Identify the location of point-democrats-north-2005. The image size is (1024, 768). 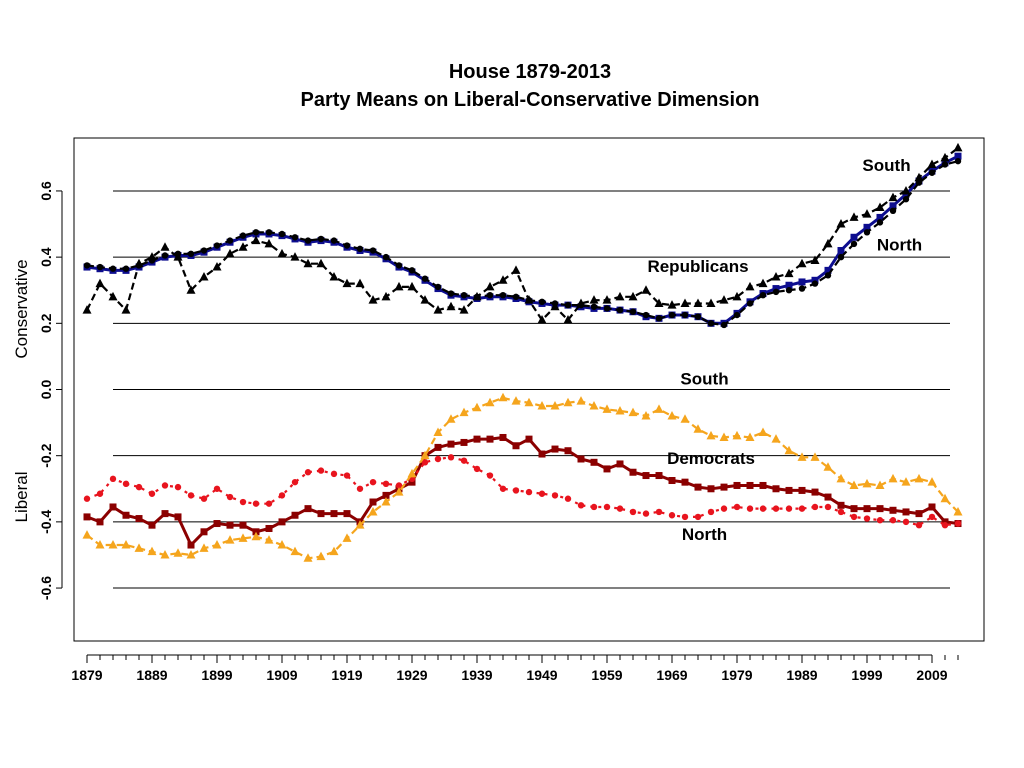
(906, 522).